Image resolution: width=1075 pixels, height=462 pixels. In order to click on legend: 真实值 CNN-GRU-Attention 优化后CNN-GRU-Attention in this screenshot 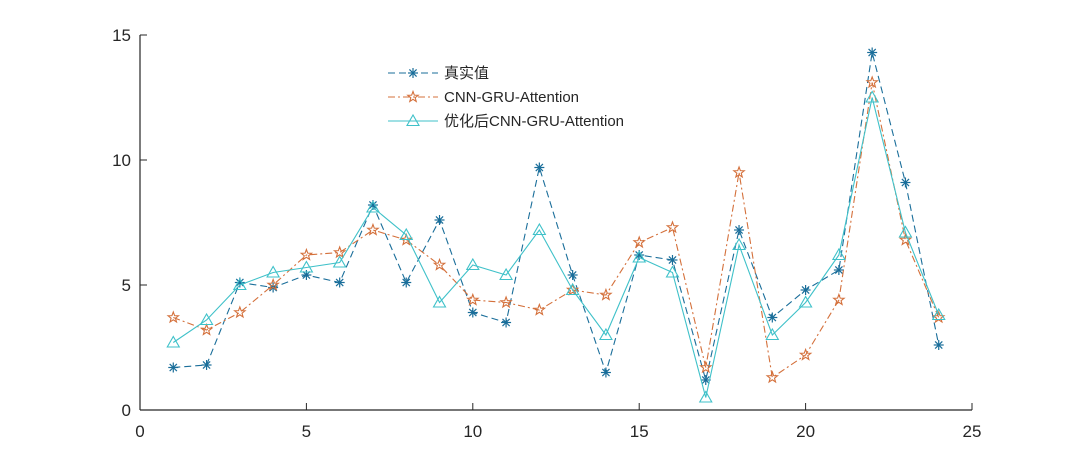, I will do `click(506, 97)`.